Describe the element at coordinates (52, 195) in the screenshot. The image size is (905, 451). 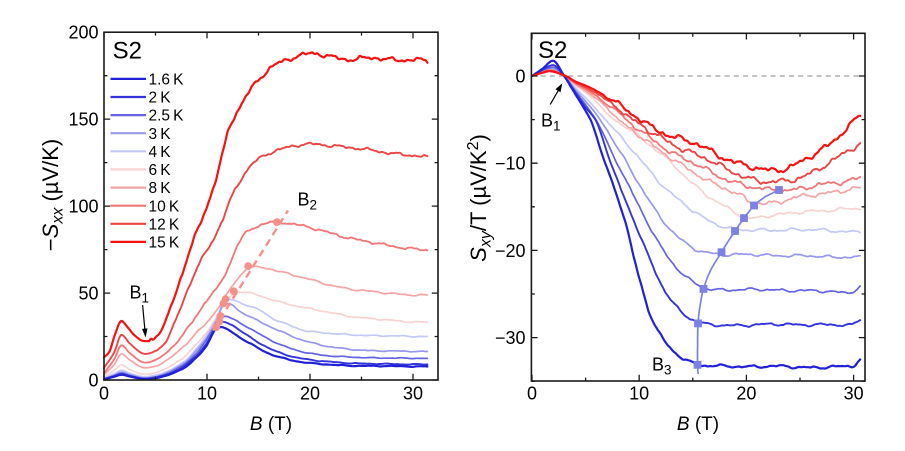
I see `svg-text: −Sxx (µV/K)` at that location.